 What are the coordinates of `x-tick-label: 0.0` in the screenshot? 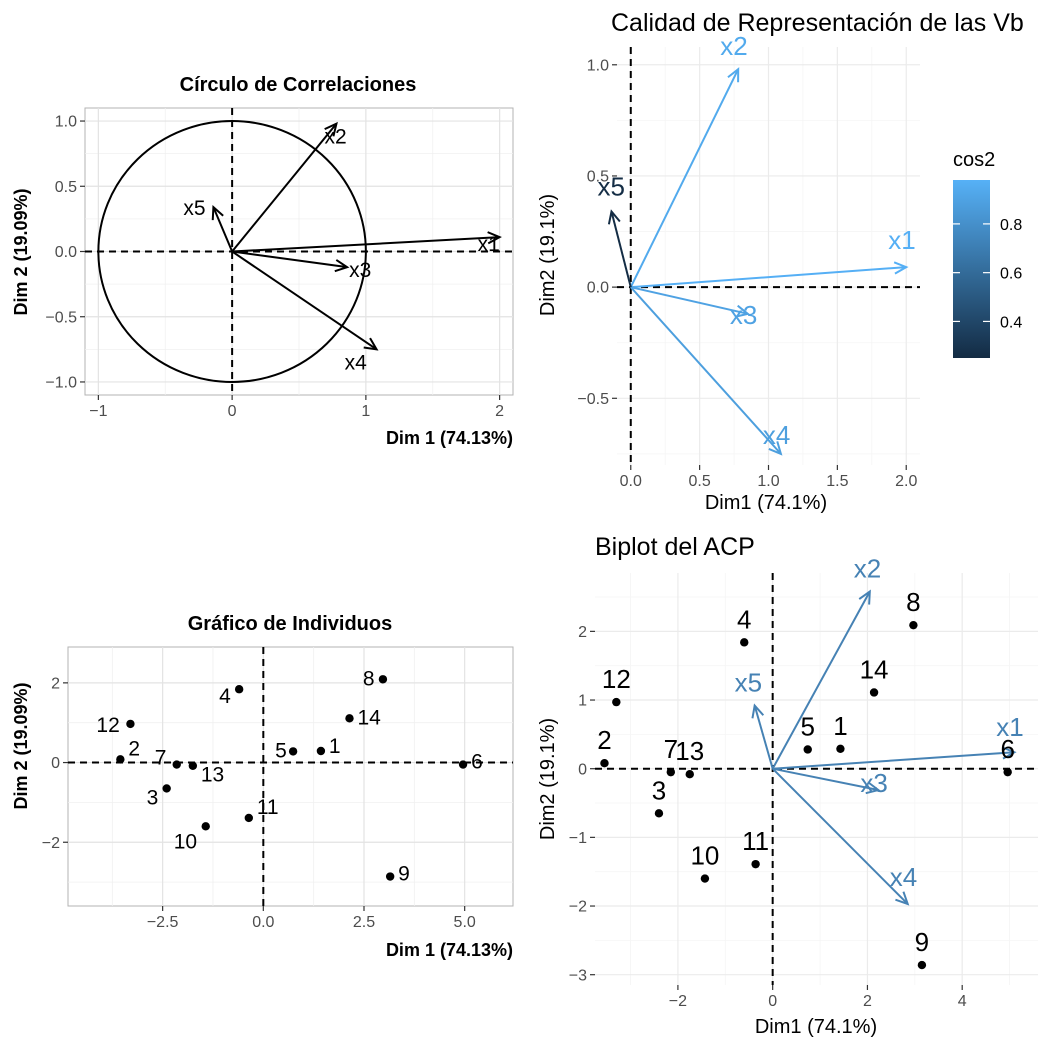 It's located at (631, 481).